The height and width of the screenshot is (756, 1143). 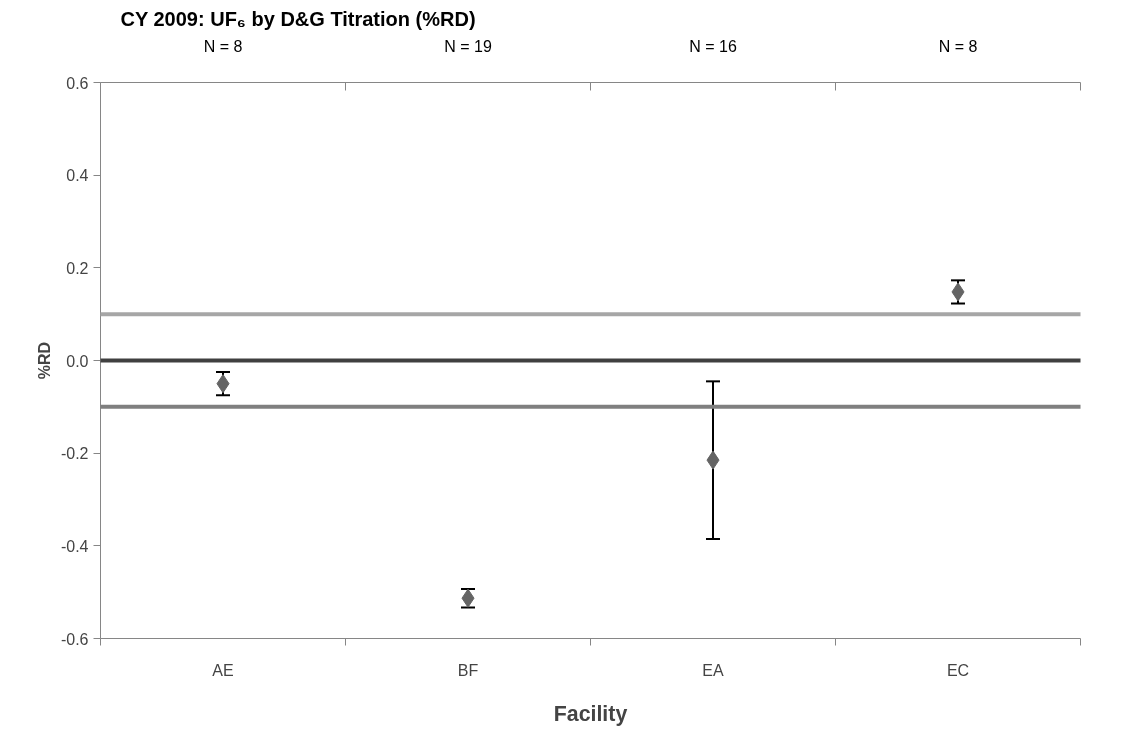 What do you see at coordinates (74, 639) in the screenshot?
I see `y-tick-label: -0.6` at bounding box center [74, 639].